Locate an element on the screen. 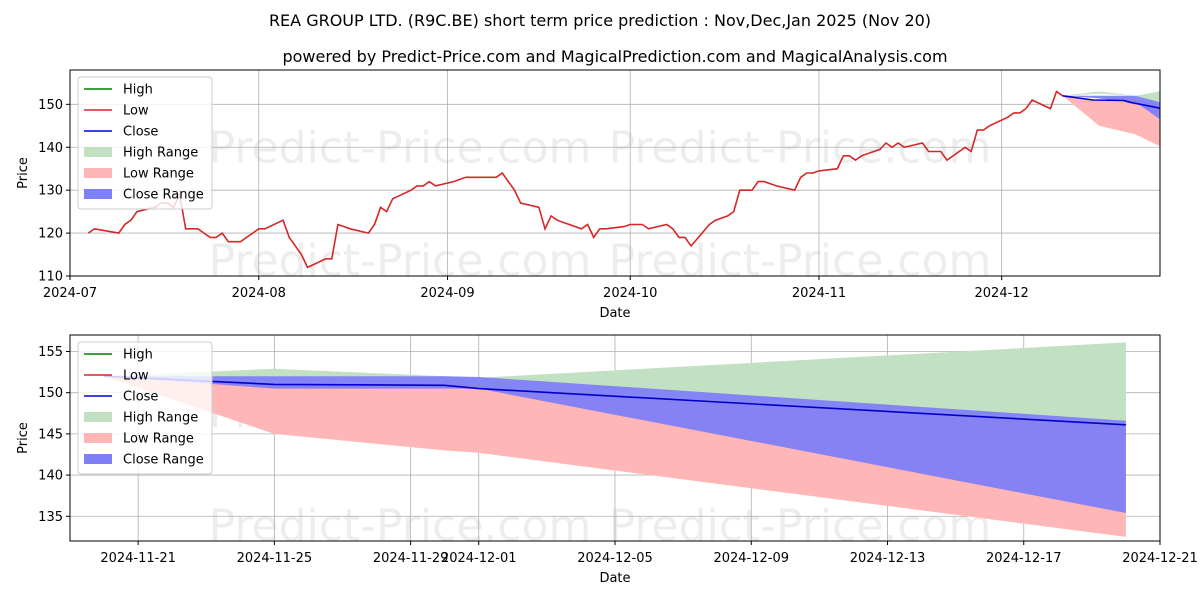  x-tick-label: 2024-11-25 is located at coordinates (275, 558).